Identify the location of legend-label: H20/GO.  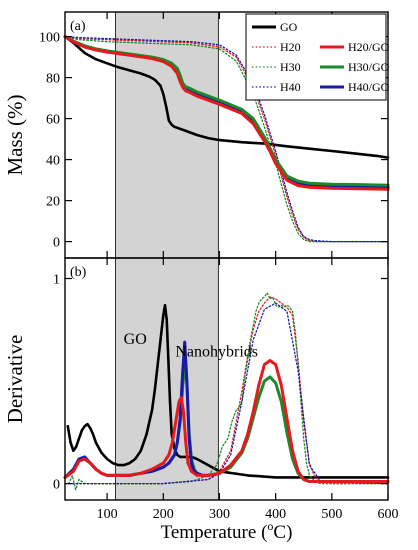
(369, 47).